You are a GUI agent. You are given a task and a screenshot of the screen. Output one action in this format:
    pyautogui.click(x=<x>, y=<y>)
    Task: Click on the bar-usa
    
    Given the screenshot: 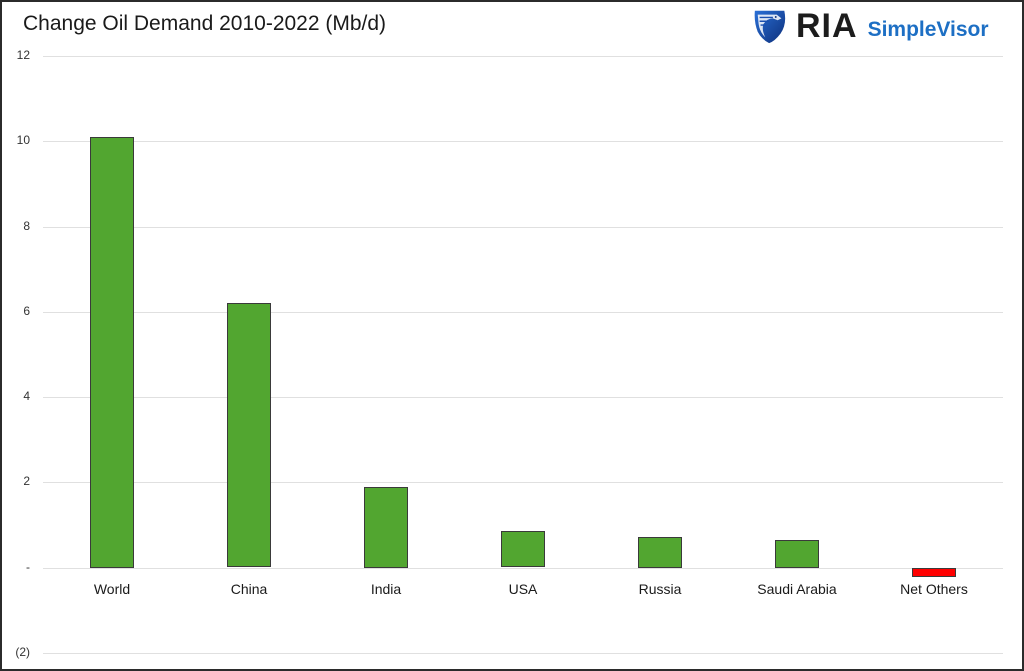 What is the action you would take?
    pyautogui.click(x=523, y=549)
    